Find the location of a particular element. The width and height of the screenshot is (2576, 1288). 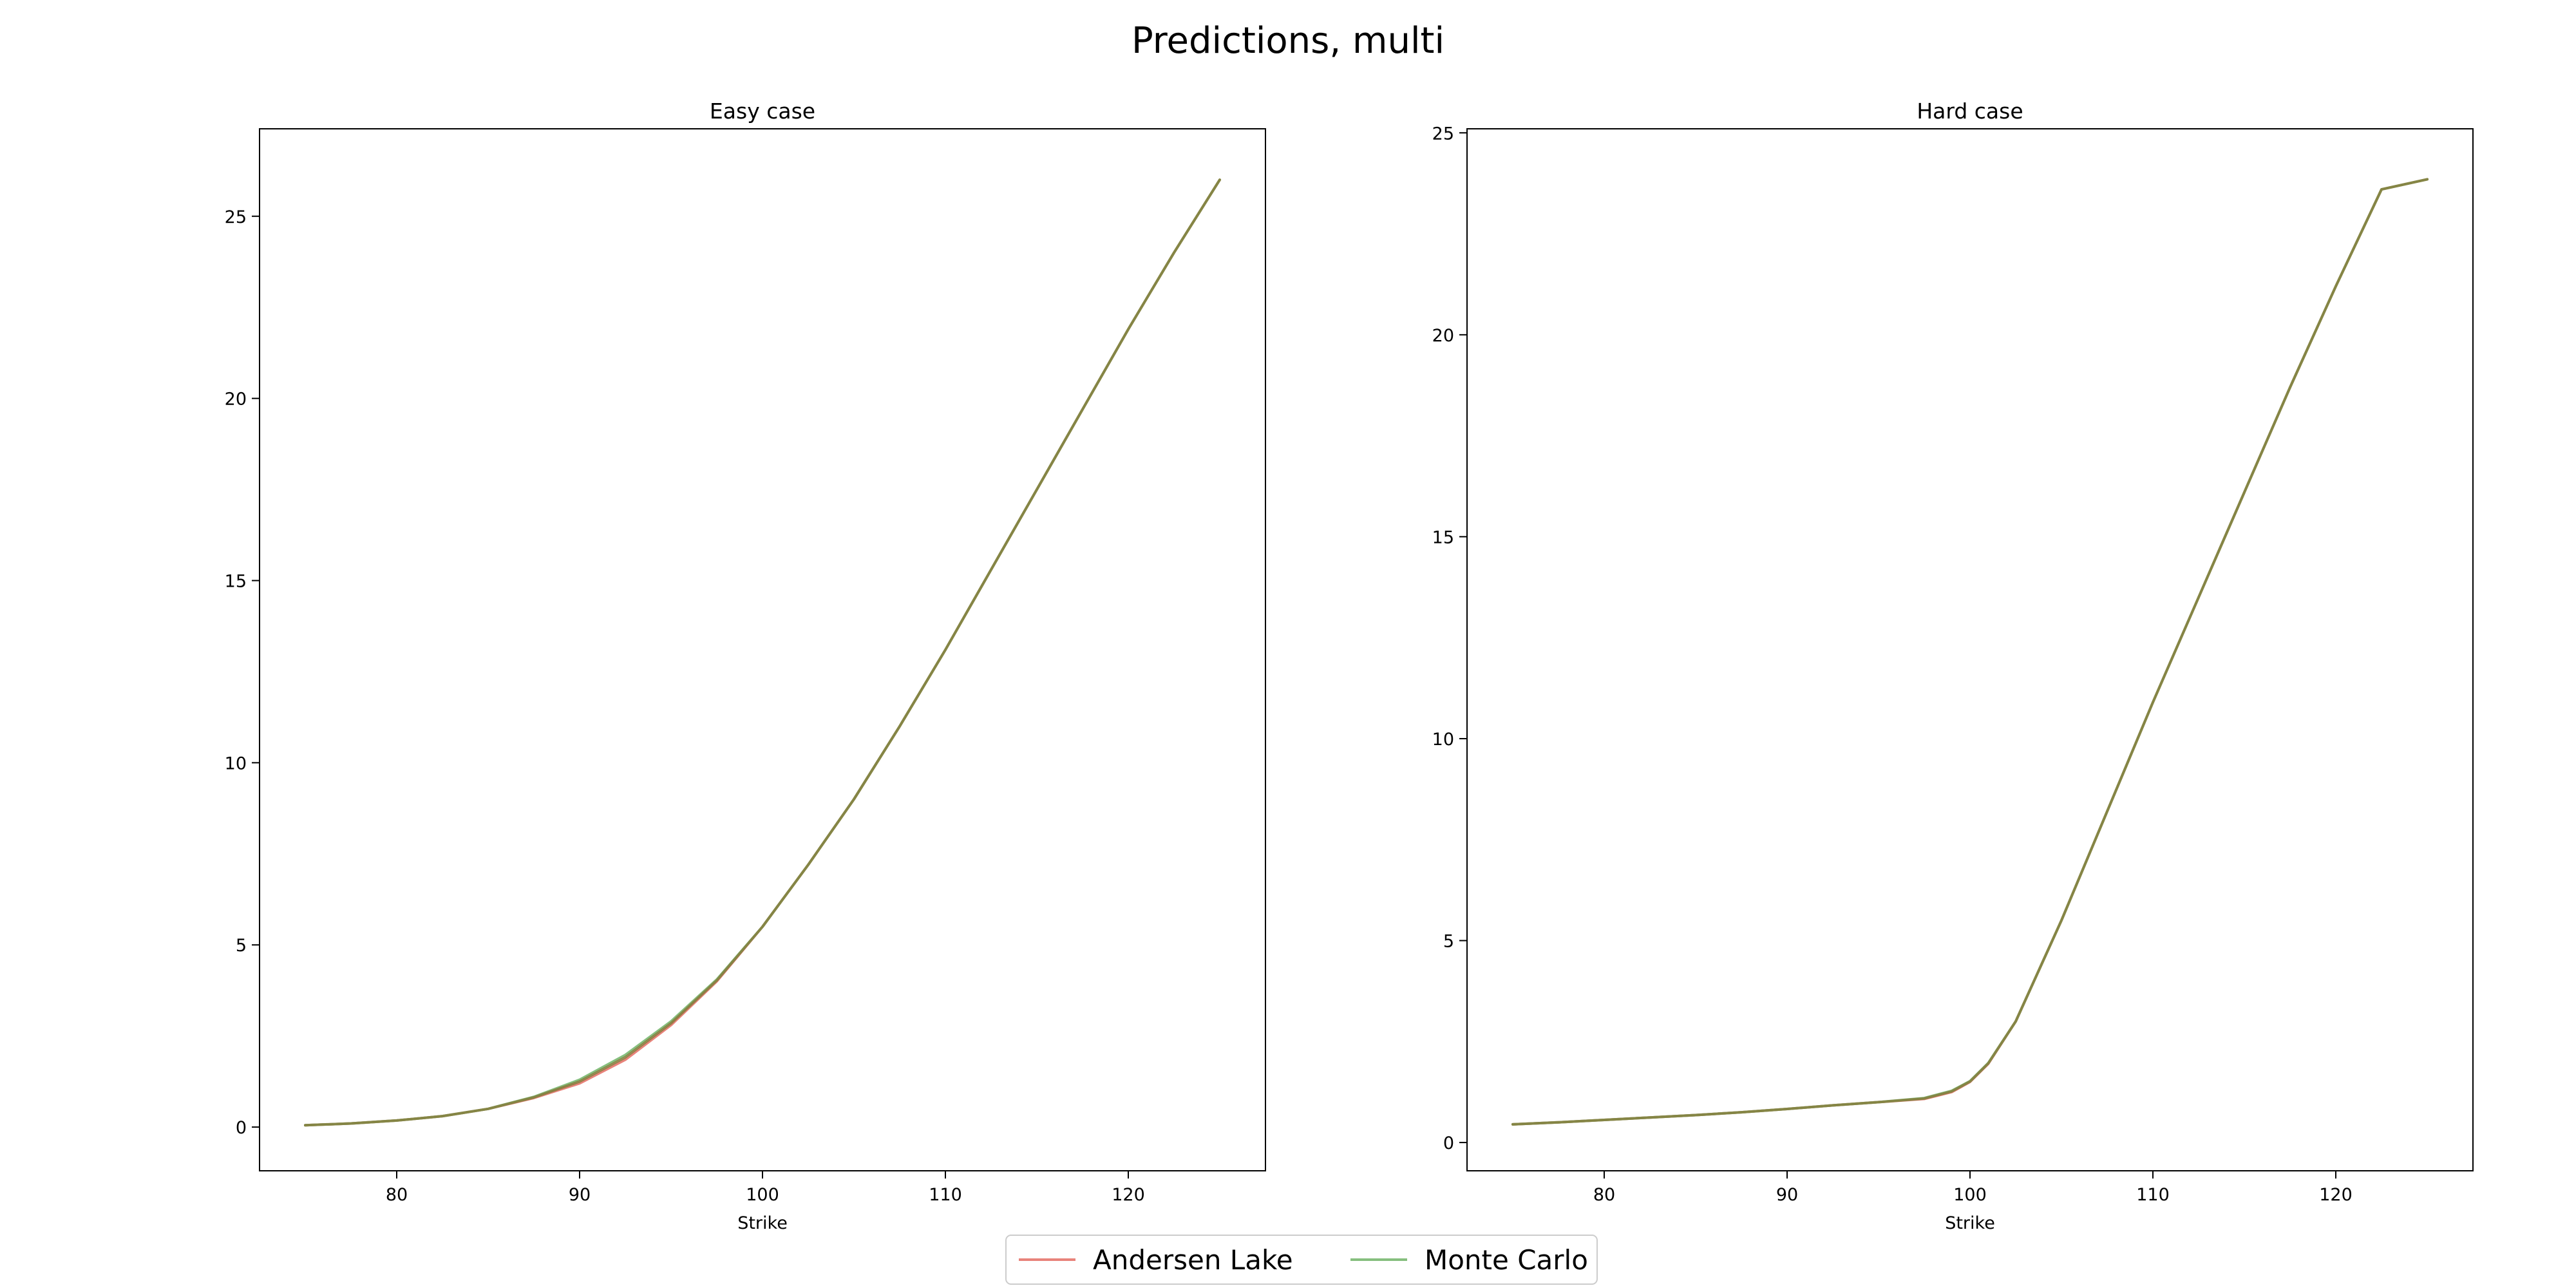

legend-label-monte-carlo: Monte Carlo is located at coordinates (1506, 1260).